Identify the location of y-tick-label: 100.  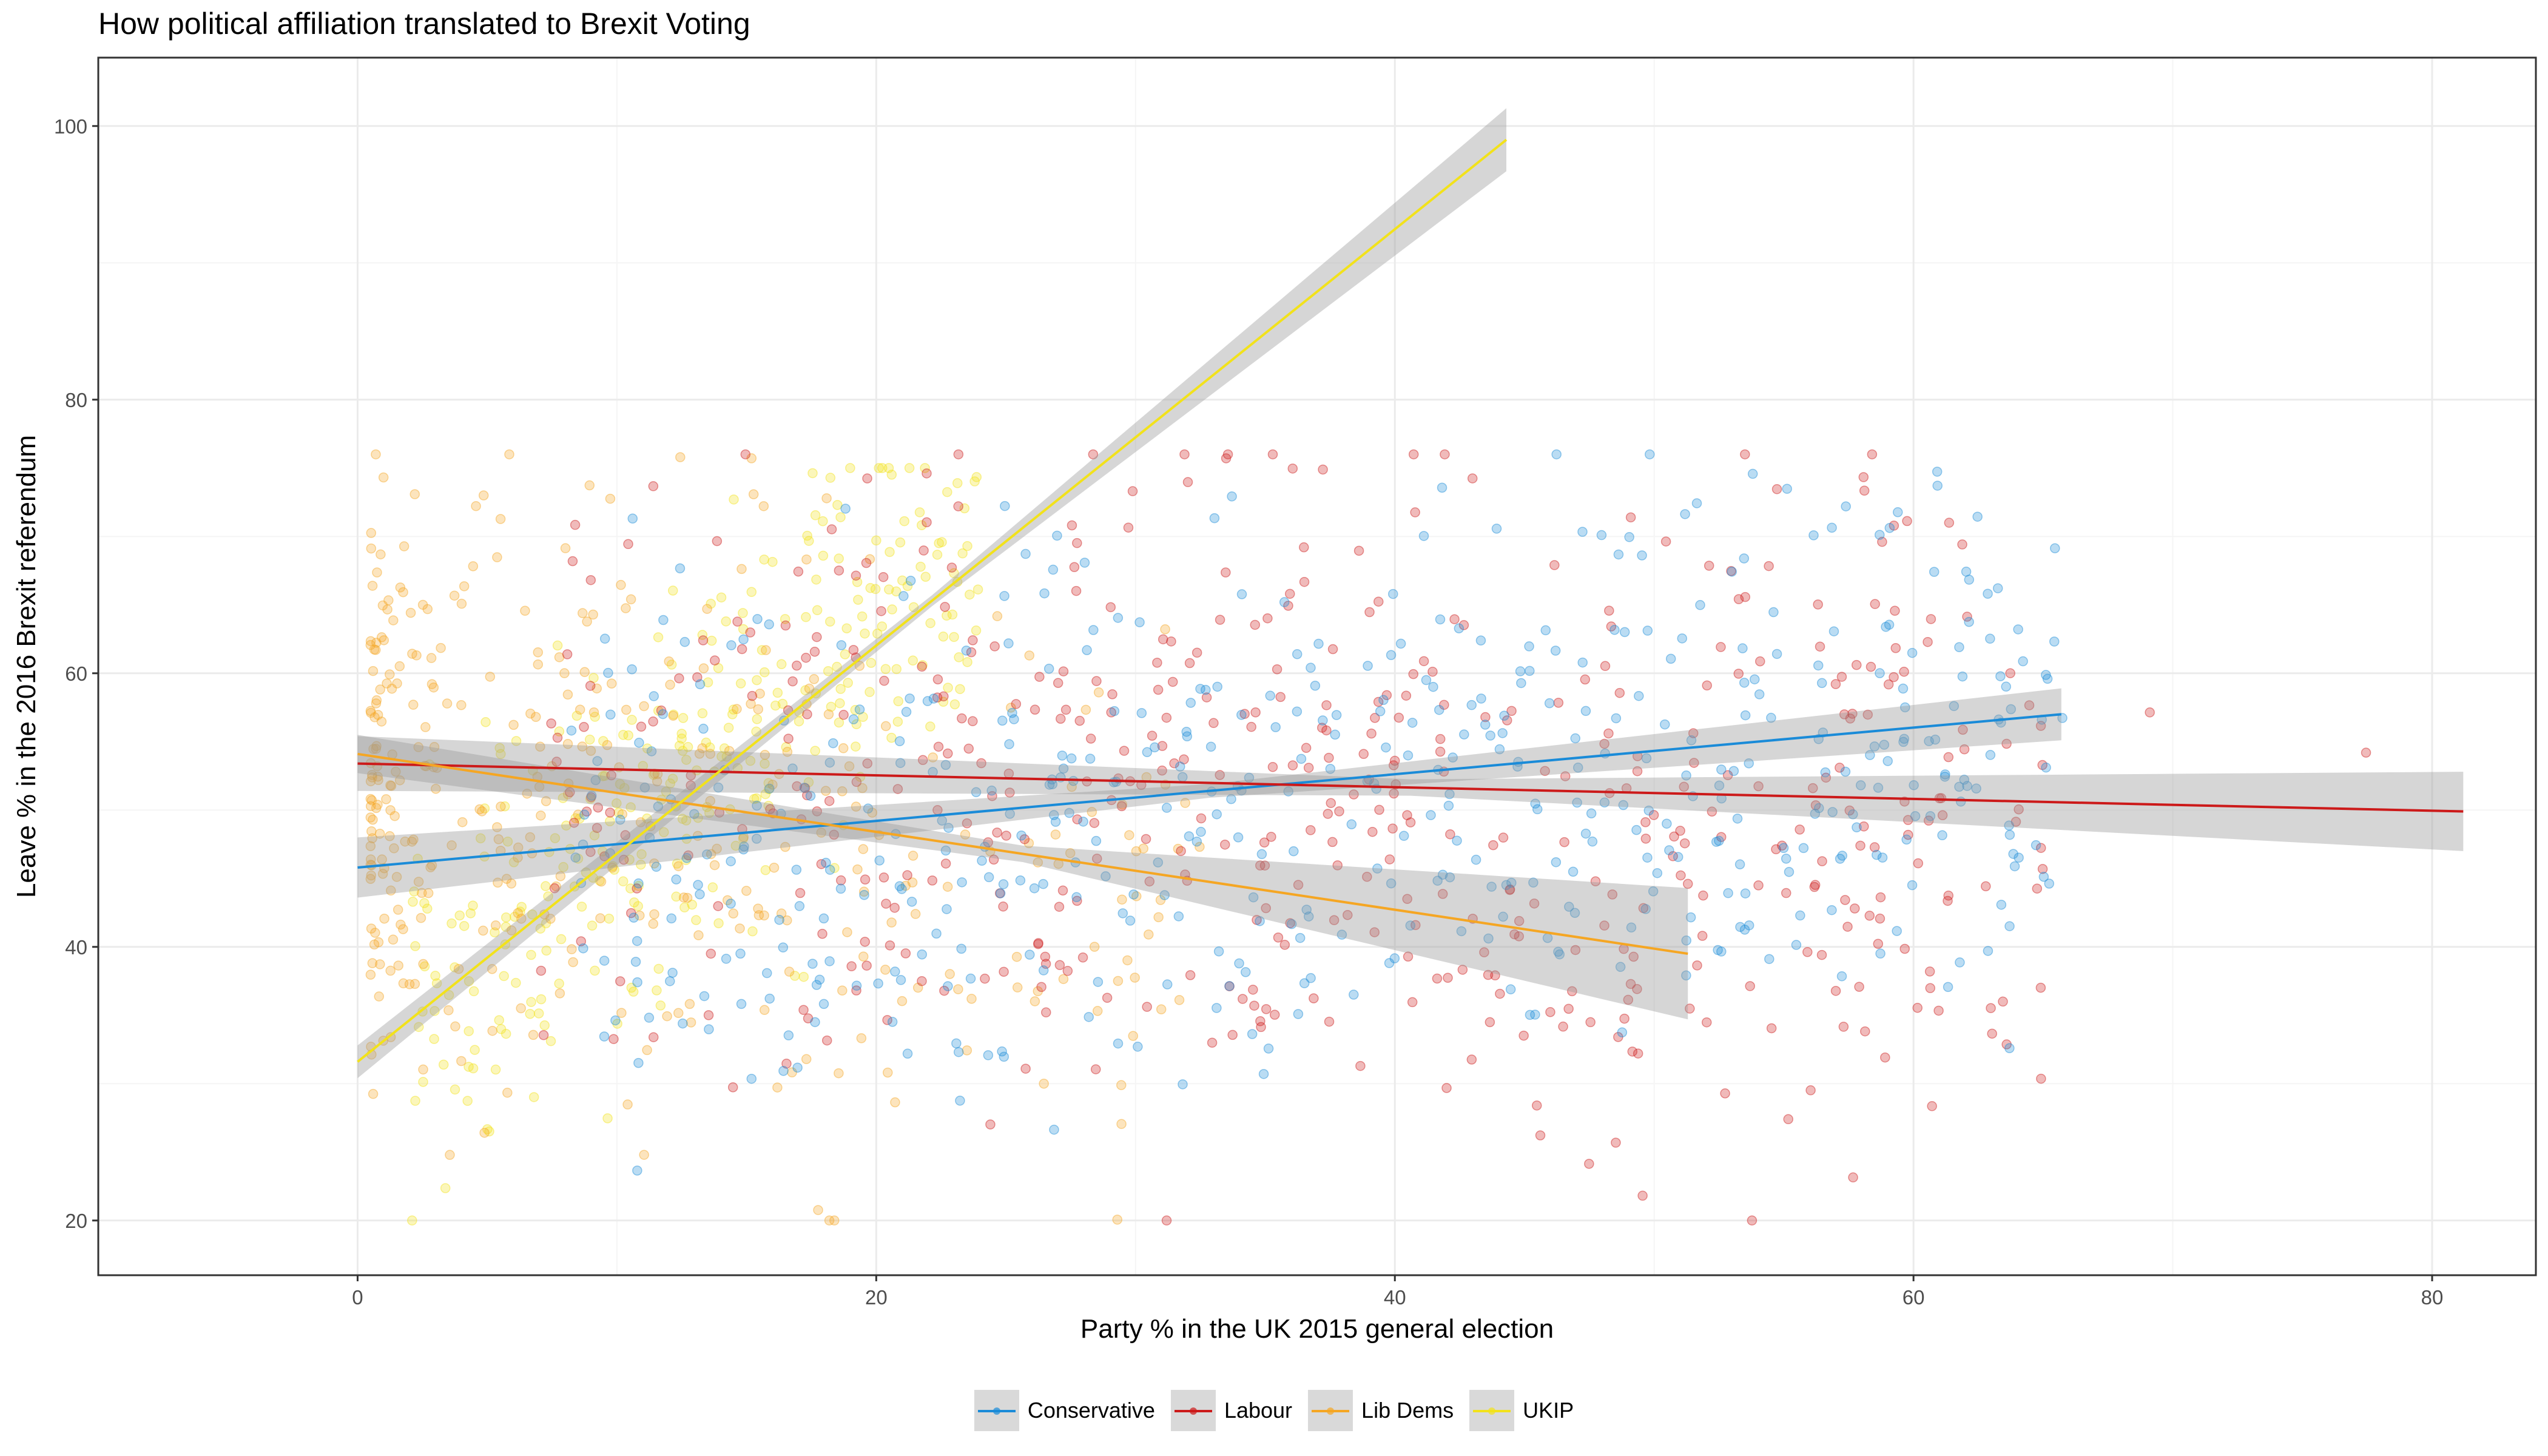
(70, 126).